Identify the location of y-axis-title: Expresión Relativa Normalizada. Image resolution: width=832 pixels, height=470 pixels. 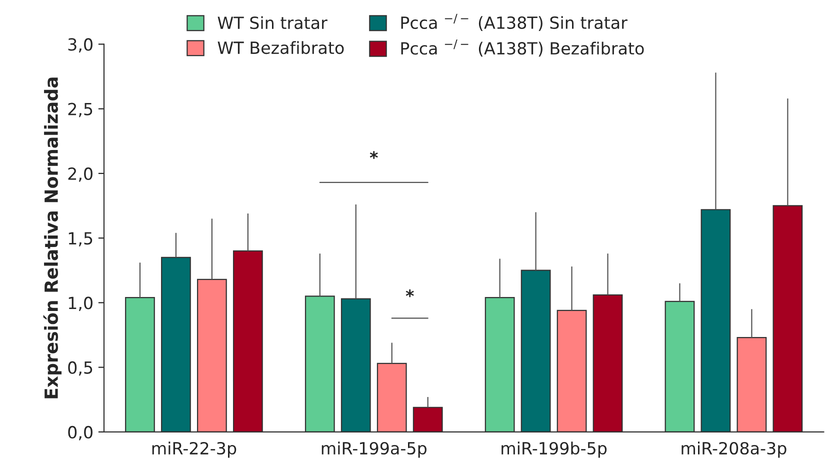
(52, 238).